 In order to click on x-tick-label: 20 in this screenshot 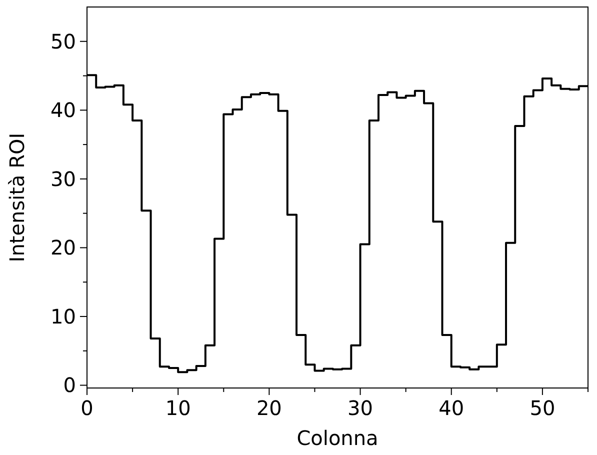, I will do `click(269, 408)`.